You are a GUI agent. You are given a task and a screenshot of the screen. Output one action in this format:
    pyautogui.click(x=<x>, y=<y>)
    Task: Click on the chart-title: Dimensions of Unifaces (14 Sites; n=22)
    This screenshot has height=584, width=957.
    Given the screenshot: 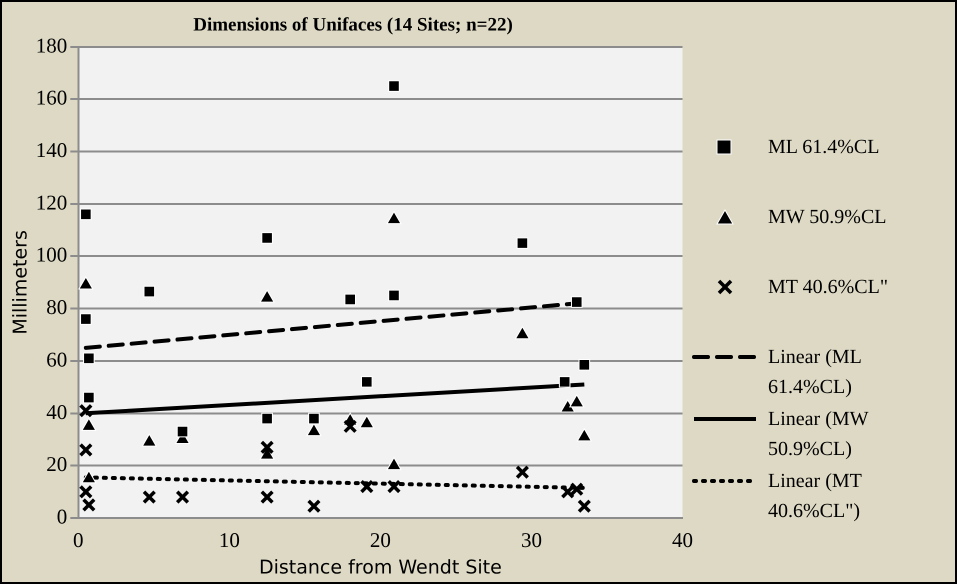 What is the action you would take?
    pyautogui.click(x=353, y=25)
    